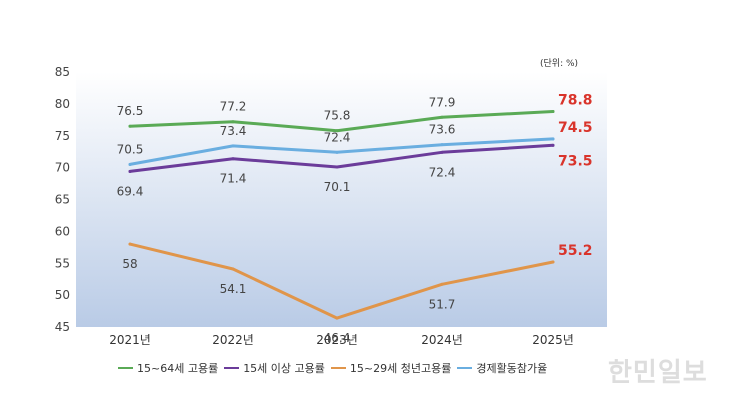 The width and height of the screenshot is (737, 402). Describe the element at coordinates (575, 101) in the screenshot. I see `data-label: 78.8` at that location.